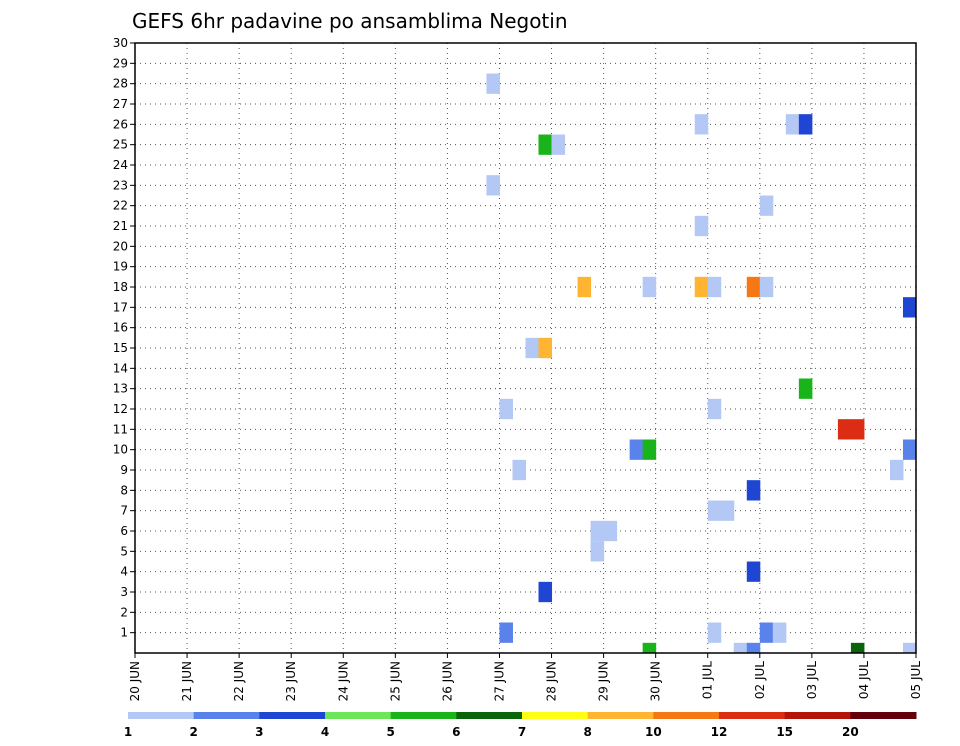  I want to click on colorbar-label: 10, so click(653, 732).